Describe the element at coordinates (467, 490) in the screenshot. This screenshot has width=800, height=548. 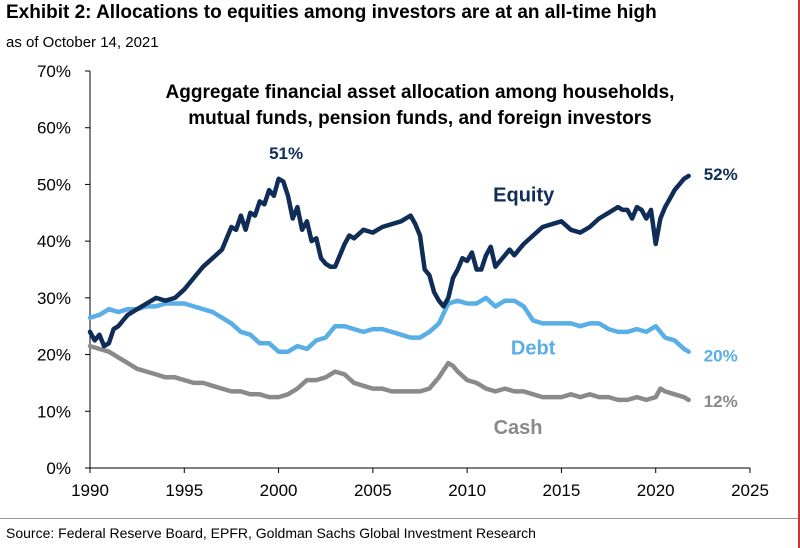
I see `x-tick-label: 2010` at that location.